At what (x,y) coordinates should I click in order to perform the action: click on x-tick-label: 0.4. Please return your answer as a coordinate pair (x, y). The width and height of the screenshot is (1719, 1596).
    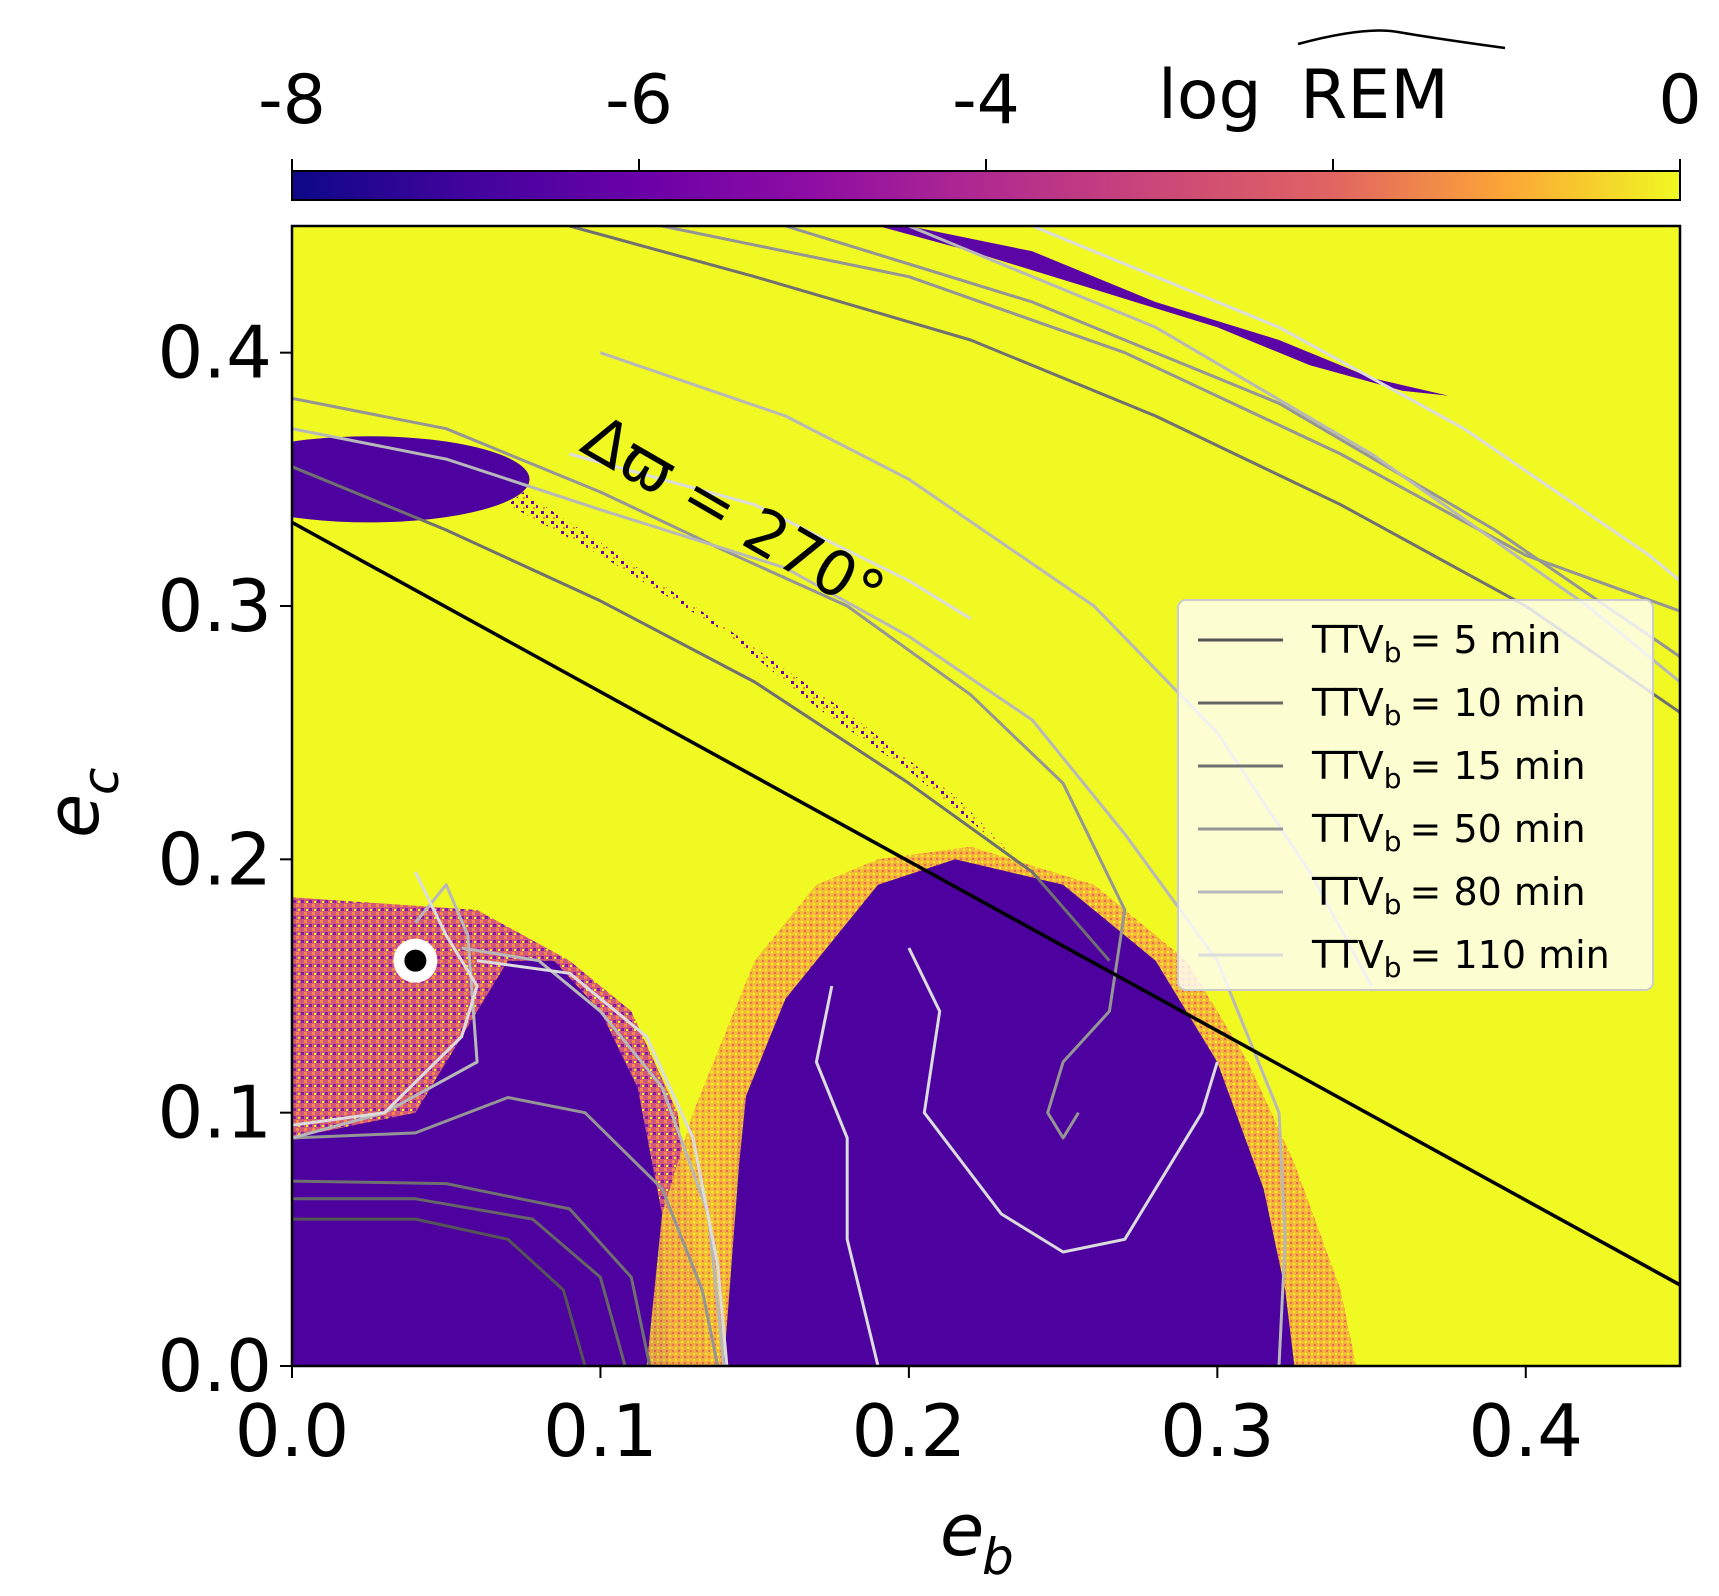
    Looking at the image, I should click on (1526, 1431).